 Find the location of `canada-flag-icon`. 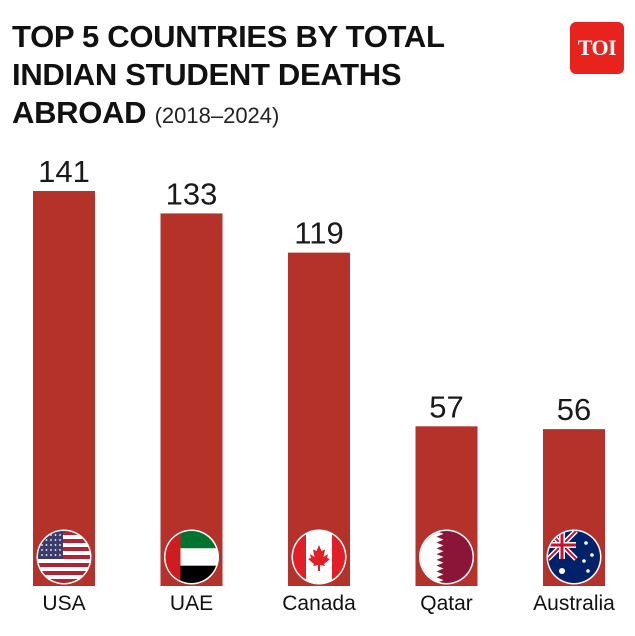

canada-flag-icon is located at coordinates (319, 557).